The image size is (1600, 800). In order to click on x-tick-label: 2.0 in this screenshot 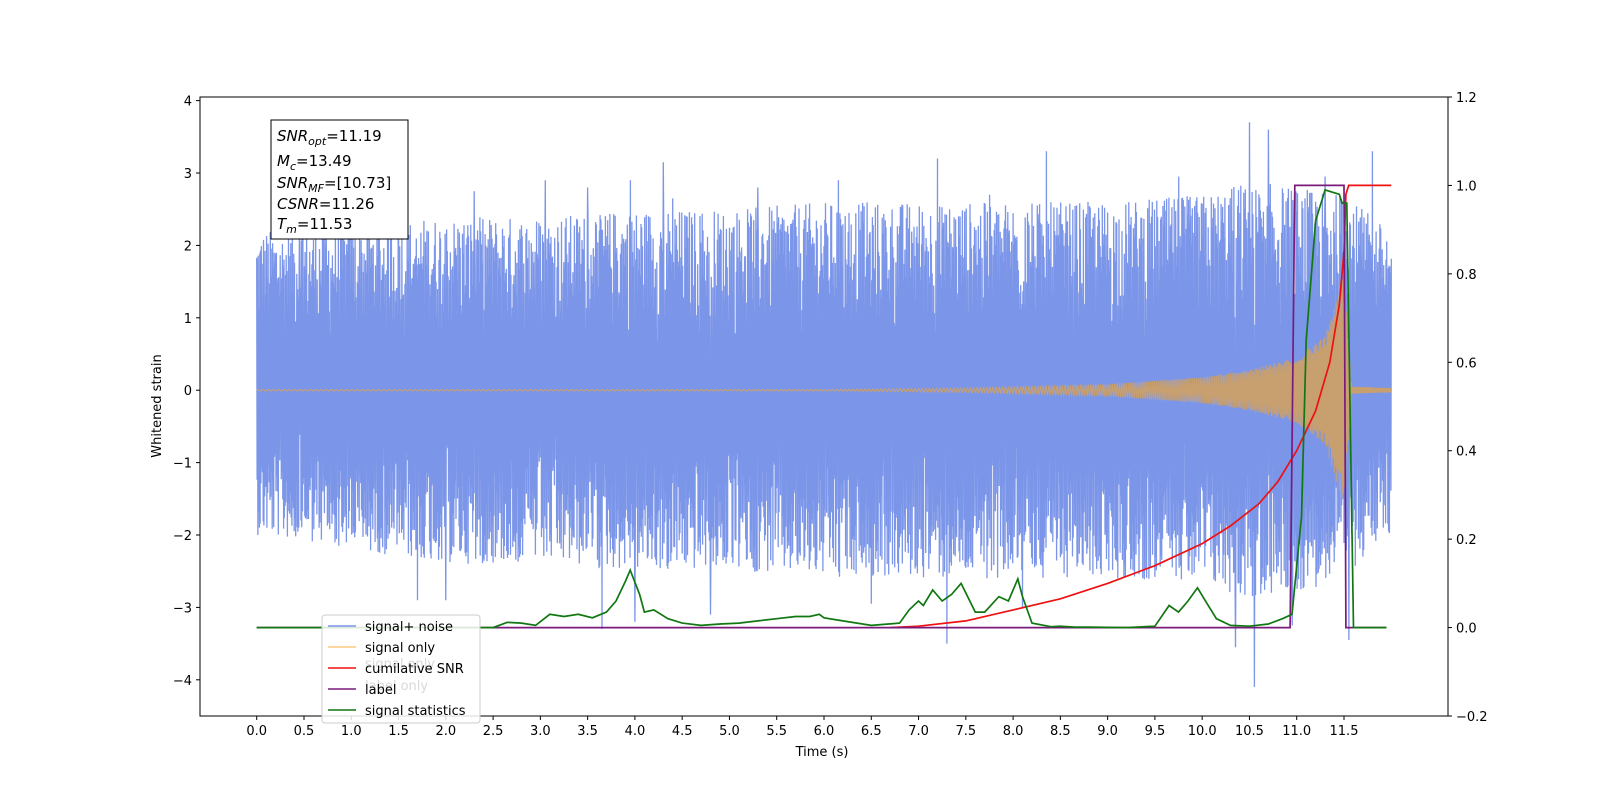, I will do `click(445, 731)`.